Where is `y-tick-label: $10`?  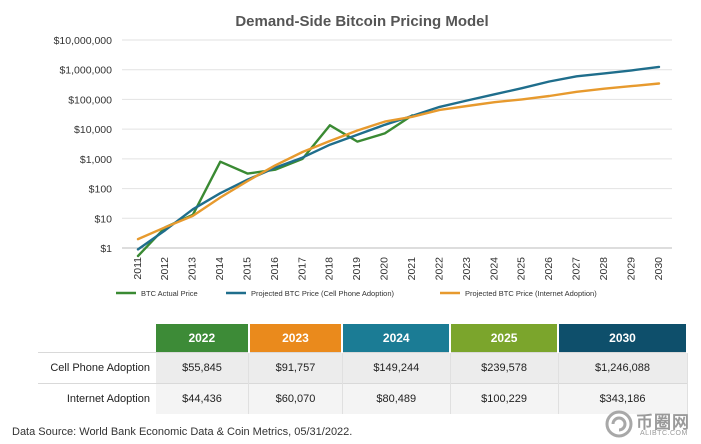
y-tick-label: $10 is located at coordinates (103, 219).